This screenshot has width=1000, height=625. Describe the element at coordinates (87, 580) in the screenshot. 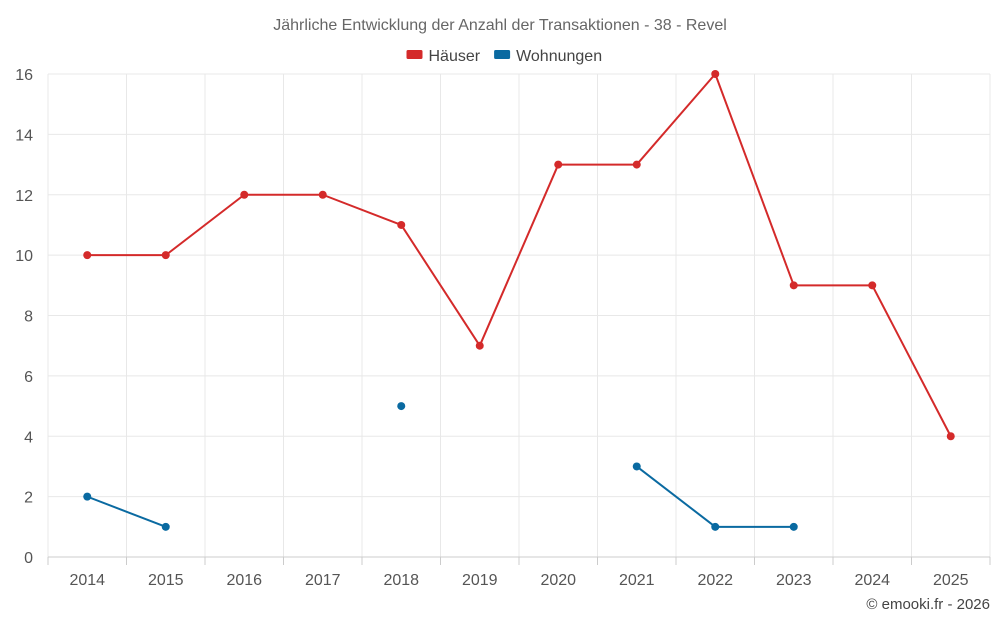

I see `x-tick-label: 2014` at that location.